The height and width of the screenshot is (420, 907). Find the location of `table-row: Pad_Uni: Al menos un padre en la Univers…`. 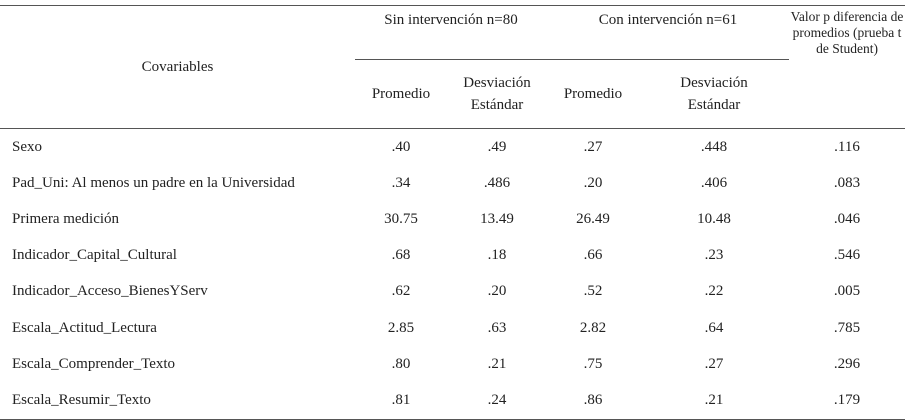

table-row: Pad_Uni: Al menos un padre en la Univers… is located at coordinates (452, 183).